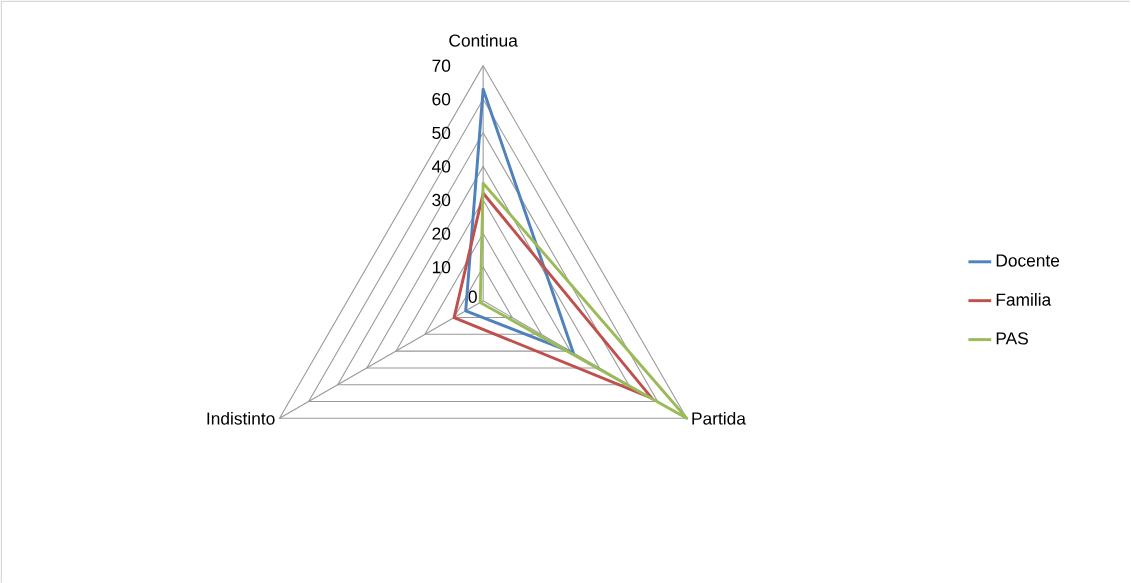  What do you see at coordinates (441, 200) in the screenshot?
I see `y-tick-label: 30` at bounding box center [441, 200].